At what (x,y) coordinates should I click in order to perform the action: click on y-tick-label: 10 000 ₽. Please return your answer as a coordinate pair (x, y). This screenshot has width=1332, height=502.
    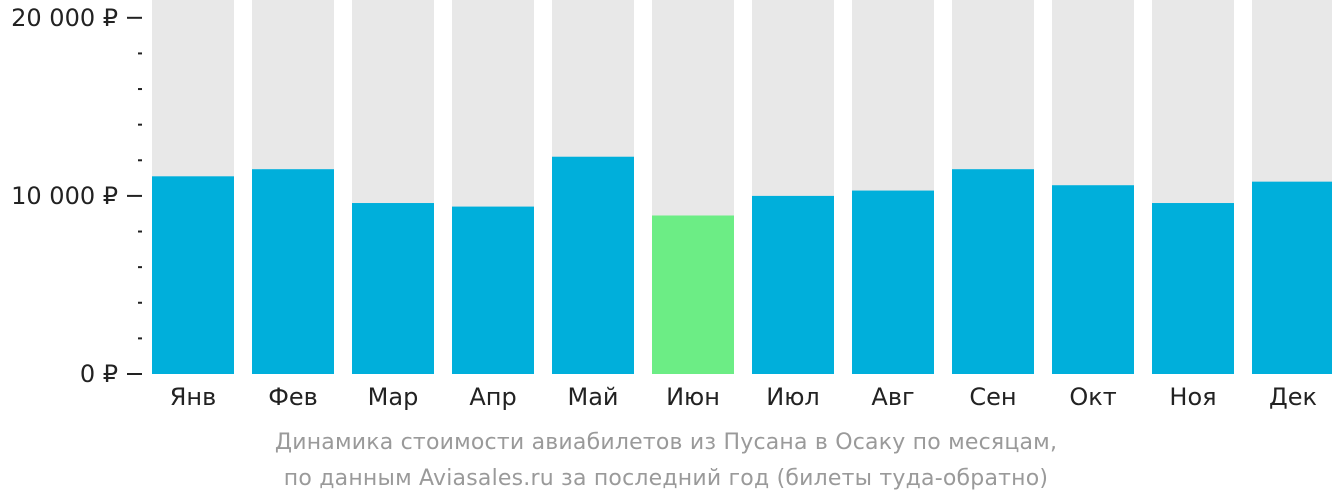
    Looking at the image, I should click on (64, 196).